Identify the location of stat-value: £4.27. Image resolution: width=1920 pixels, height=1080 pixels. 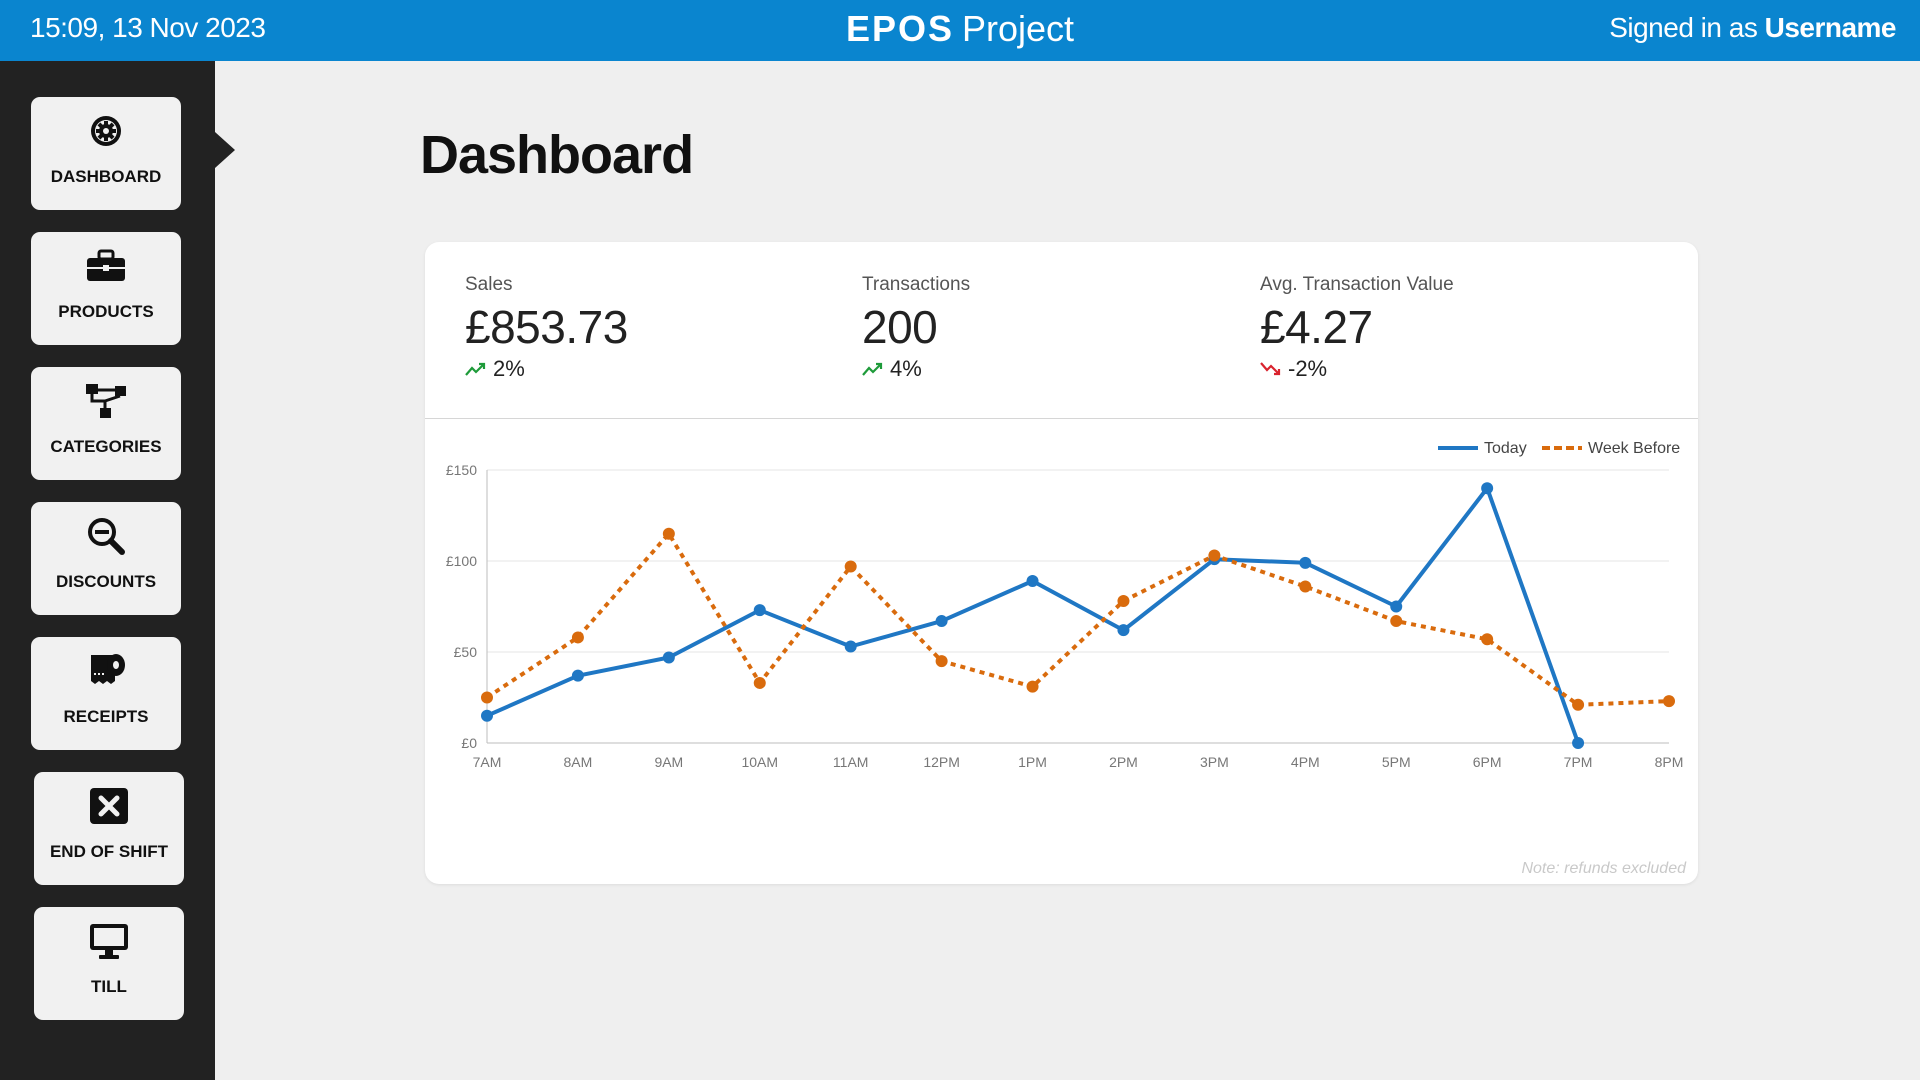
(1316, 327).